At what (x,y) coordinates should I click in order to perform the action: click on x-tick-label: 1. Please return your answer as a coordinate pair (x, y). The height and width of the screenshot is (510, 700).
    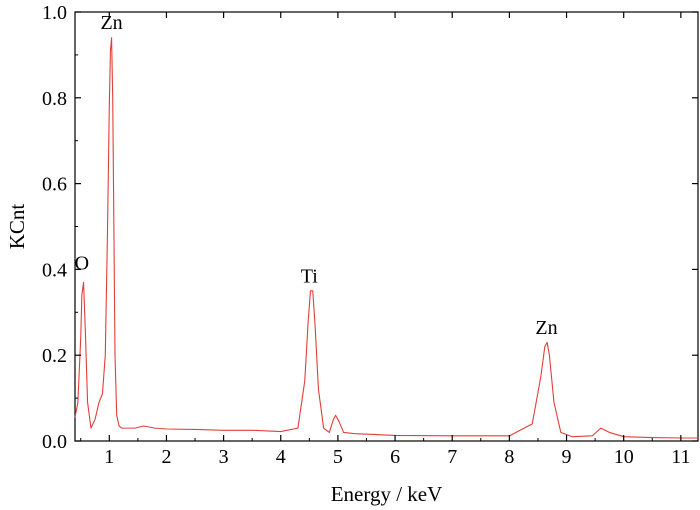
    Looking at the image, I should click on (109, 457).